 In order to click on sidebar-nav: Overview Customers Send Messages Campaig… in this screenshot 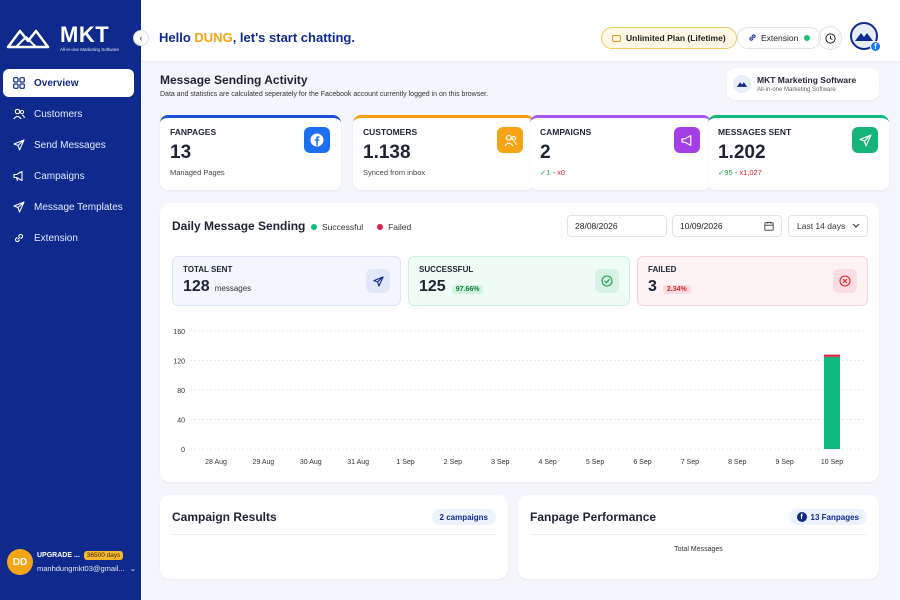, I will do `click(68, 162)`.